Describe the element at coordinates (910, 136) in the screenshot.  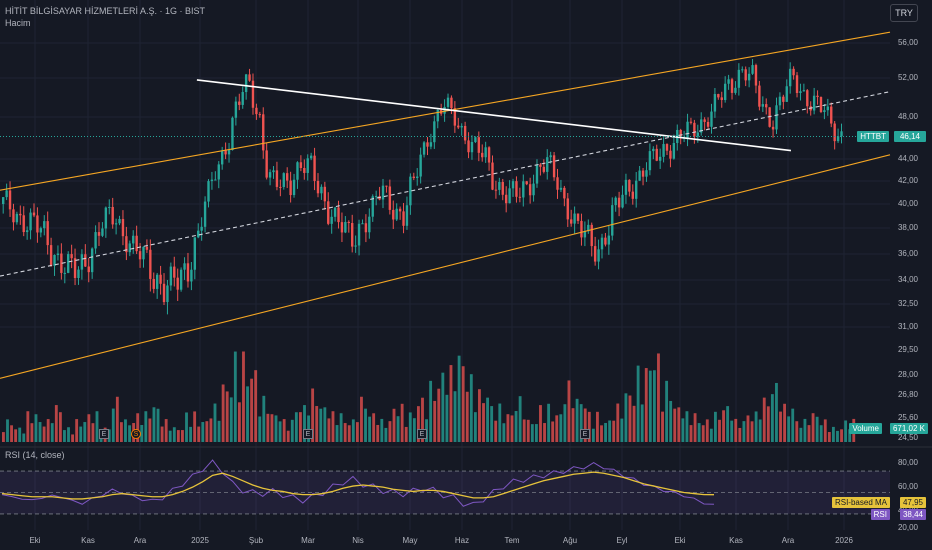
I see `last-price-badge: 46,14` at that location.